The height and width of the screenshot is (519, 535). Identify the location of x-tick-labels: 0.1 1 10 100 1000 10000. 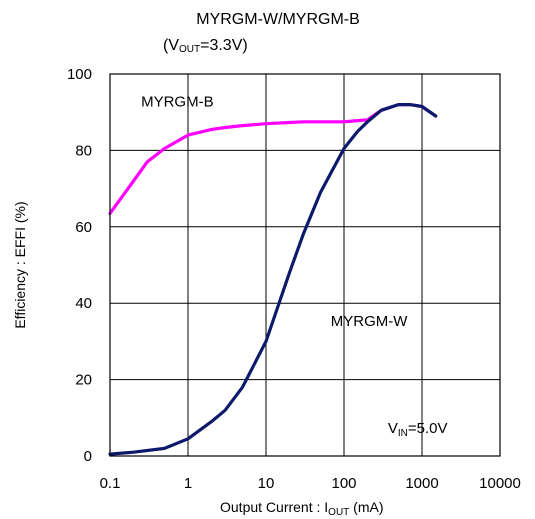
(310, 483).